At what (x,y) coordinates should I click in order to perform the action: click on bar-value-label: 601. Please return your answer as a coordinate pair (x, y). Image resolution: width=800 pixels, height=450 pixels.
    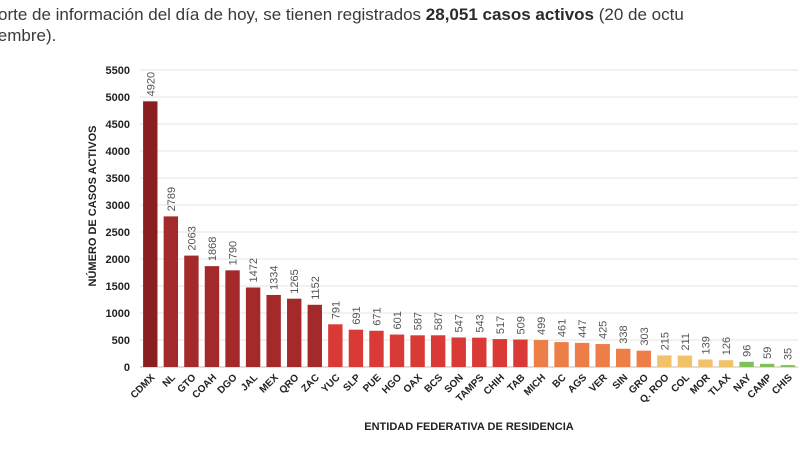
    Looking at the image, I should click on (398, 320).